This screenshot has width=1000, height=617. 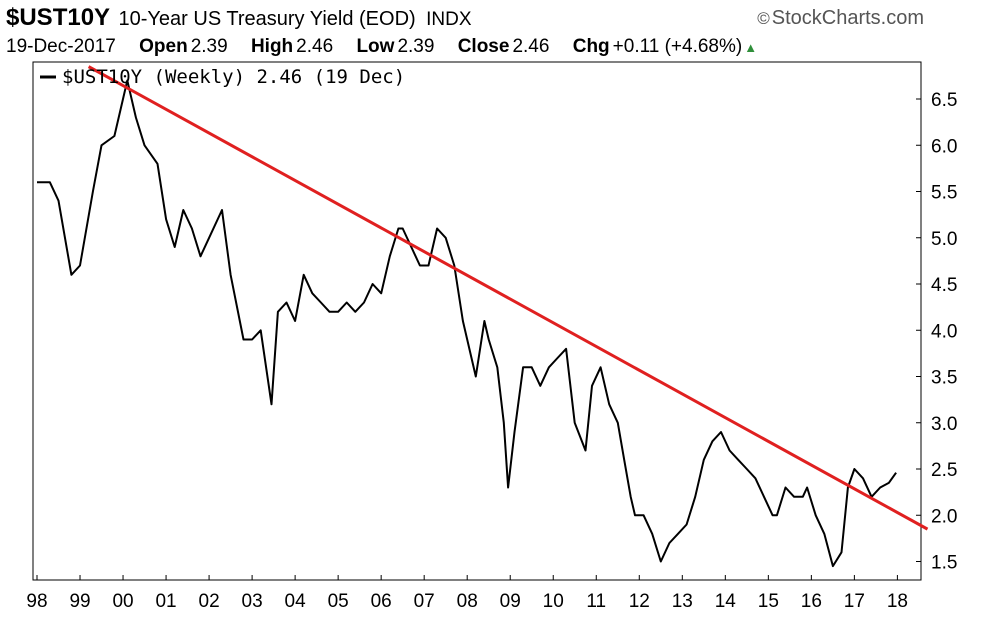 I want to click on open-label: Open, so click(x=163, y=46).